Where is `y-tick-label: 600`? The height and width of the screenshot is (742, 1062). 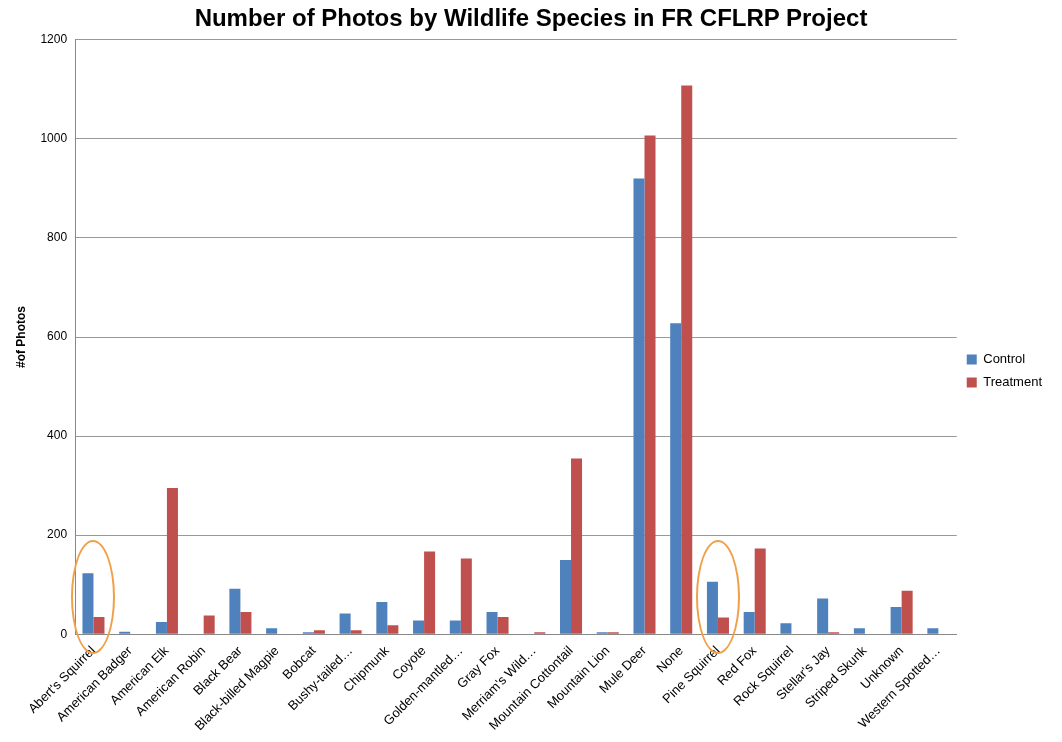
y-tick-label: 600 is located at coordinates (57, 336).